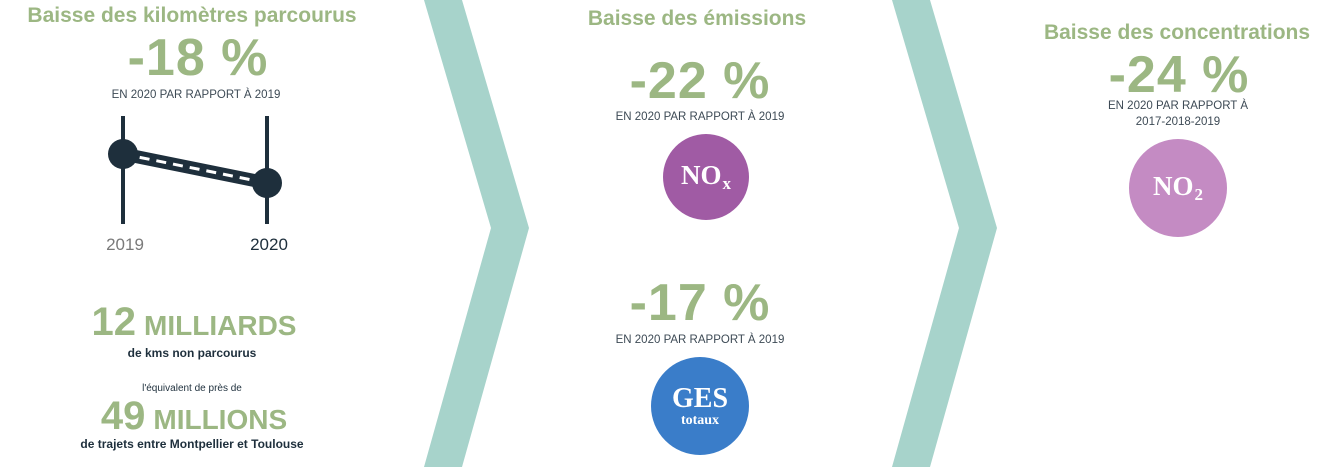  Describe the element at coordinates (1173, 186) in the screenshot. I see `no2-badge-text: NO` at that location.